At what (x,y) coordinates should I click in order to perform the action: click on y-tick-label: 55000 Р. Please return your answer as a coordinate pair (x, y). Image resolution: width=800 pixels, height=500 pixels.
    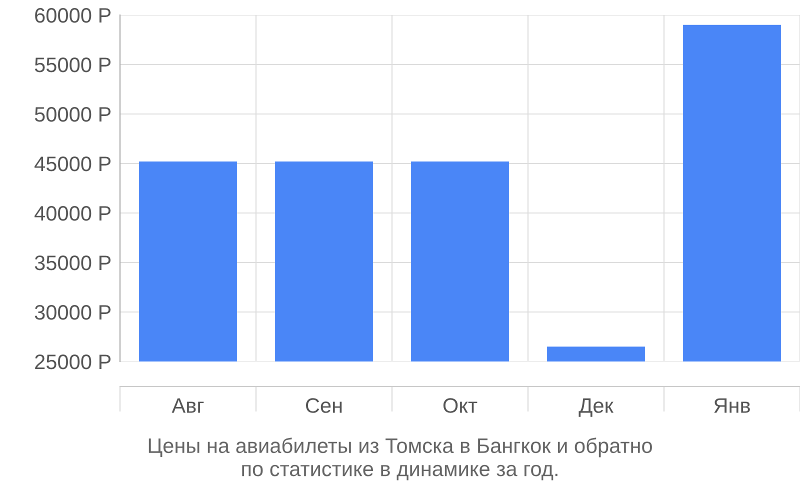
    Looking at the image, I should click on (72, 65).